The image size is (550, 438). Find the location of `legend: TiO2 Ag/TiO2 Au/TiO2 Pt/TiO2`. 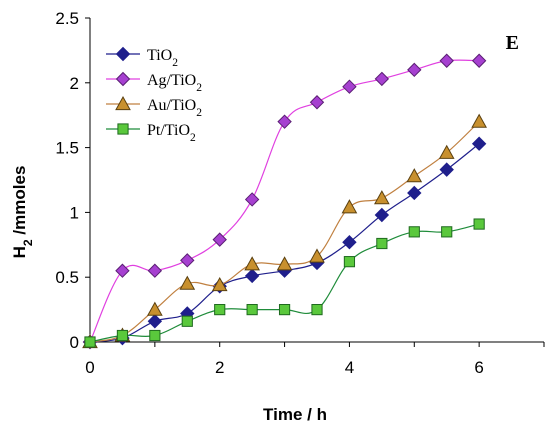

legend: TiO2 Ag/TiO2 Au/TiO2 Pt/TiO2 is located at coordinates (154, 95).